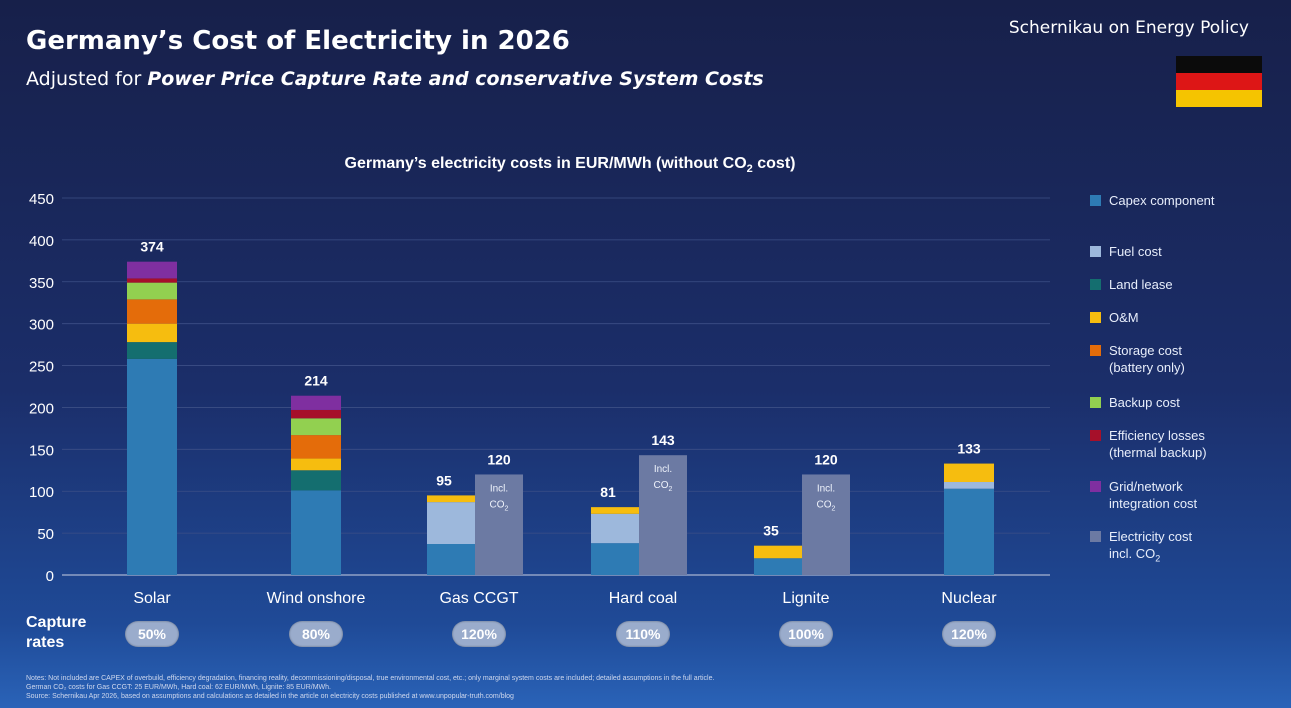  I want to click on flag-stripe-red, so click(1219, 81).